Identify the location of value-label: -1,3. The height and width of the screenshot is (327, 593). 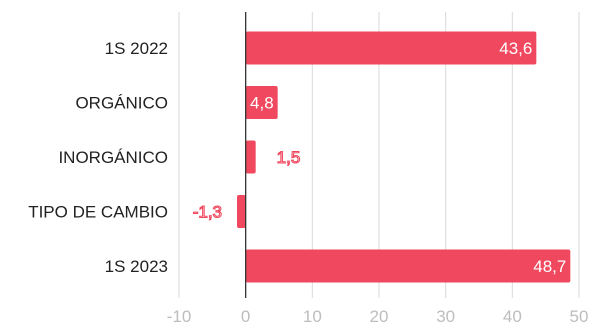
(207, 212).